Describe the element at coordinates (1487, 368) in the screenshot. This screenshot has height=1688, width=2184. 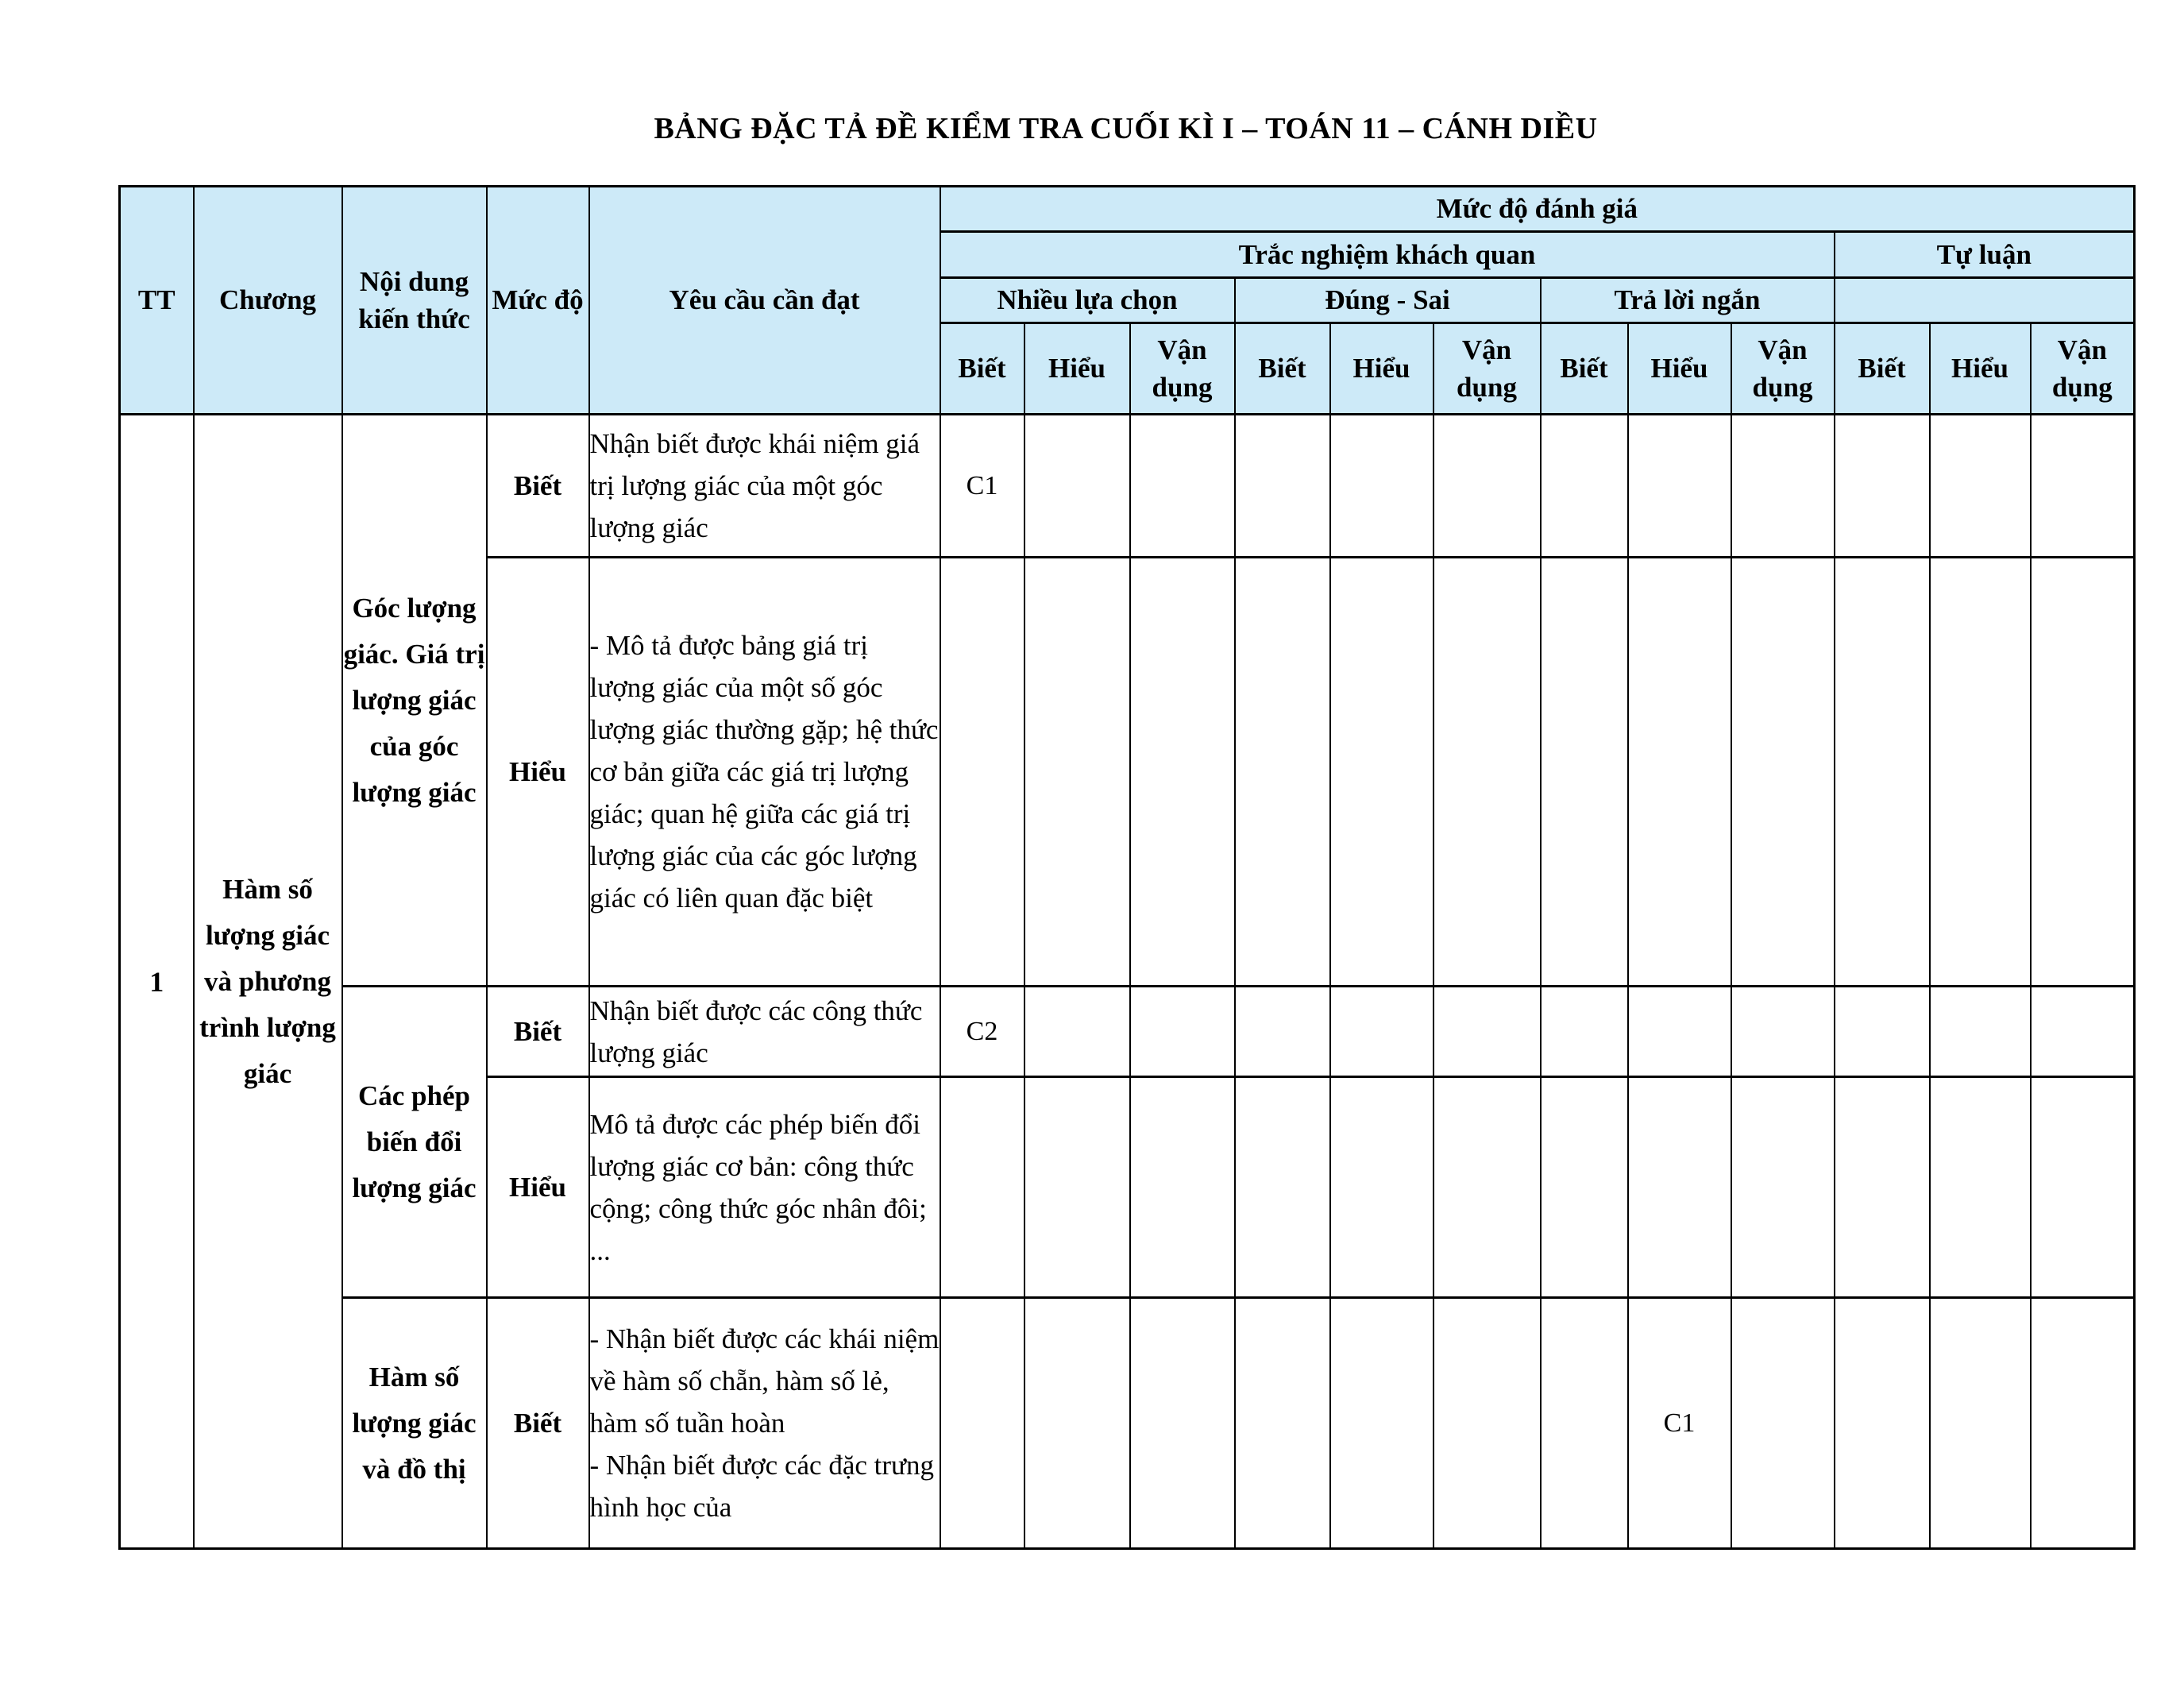
I see `level-header-van-dung-2: Vận dụng` at that location.